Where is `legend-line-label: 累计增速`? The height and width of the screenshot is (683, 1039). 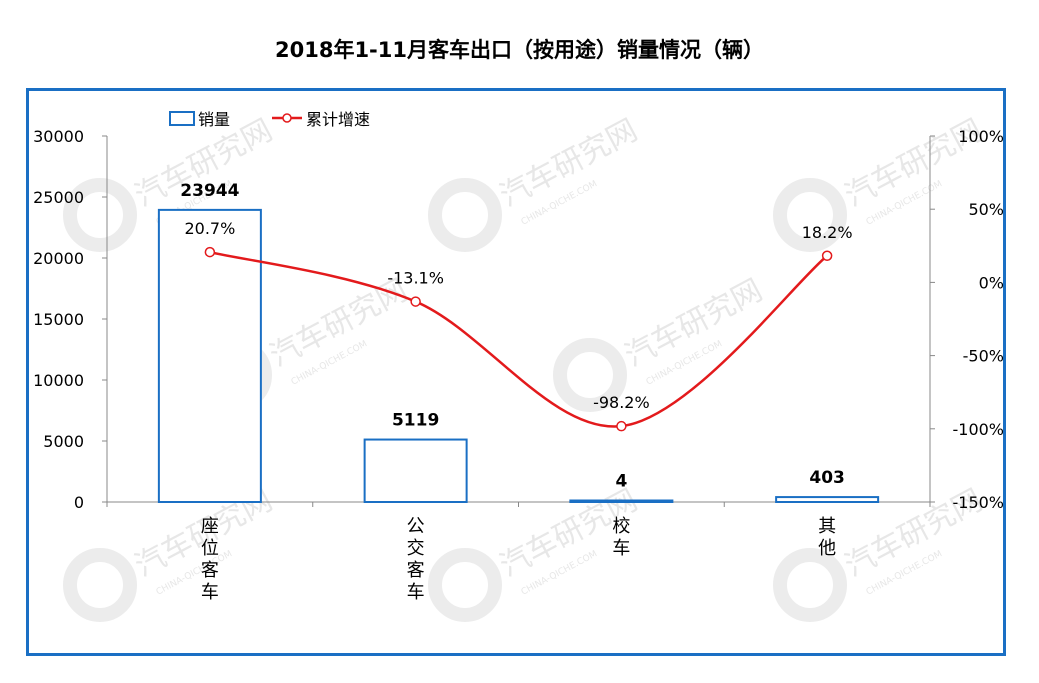 legend-line-label: 累计增速 is located at coordinates (338, 119).